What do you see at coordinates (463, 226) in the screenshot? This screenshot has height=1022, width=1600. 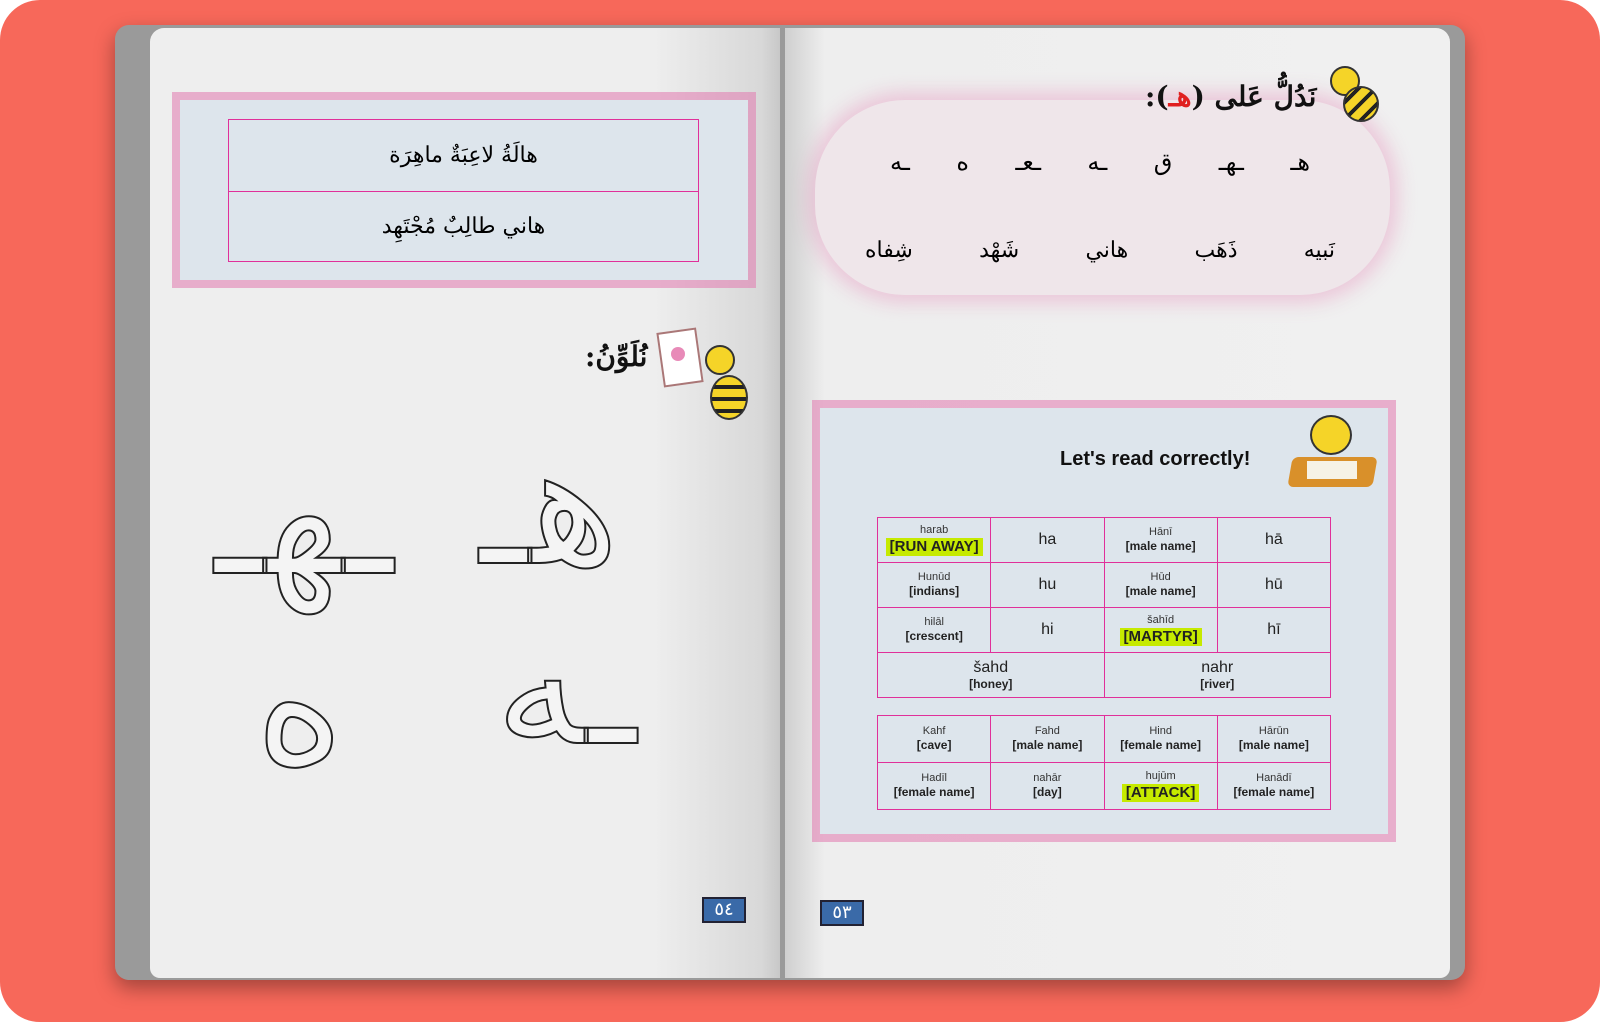 I see `sentence: هاني طالِبٌ مُجْتَهِد` at bounding box center [463, 226].